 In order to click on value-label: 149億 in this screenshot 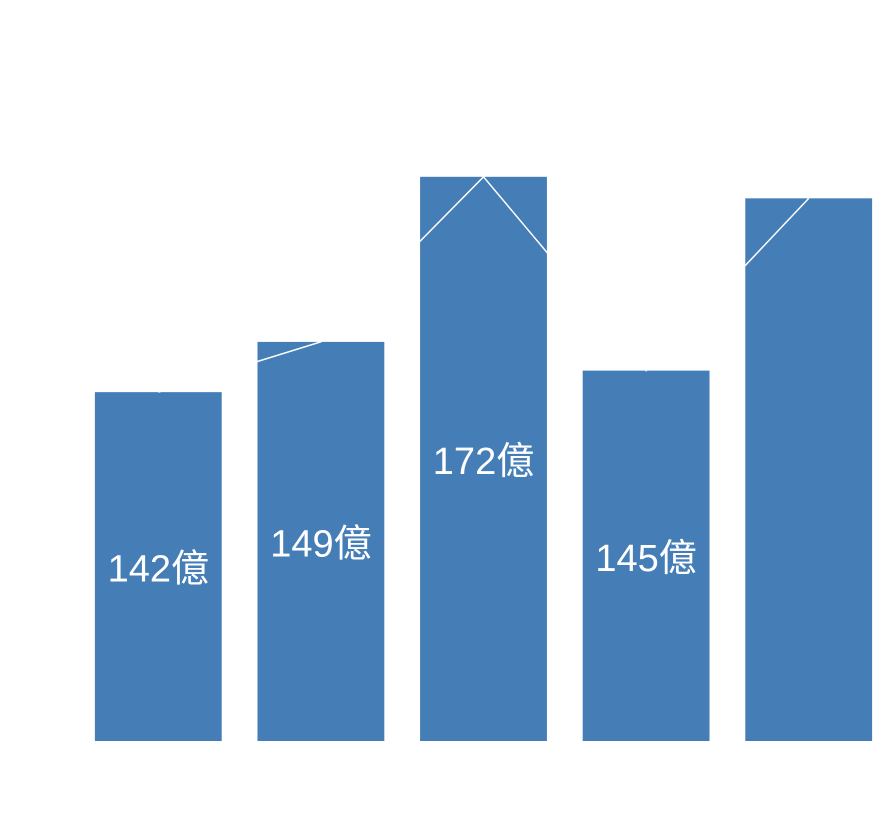, I will do `click(320, 544)`.